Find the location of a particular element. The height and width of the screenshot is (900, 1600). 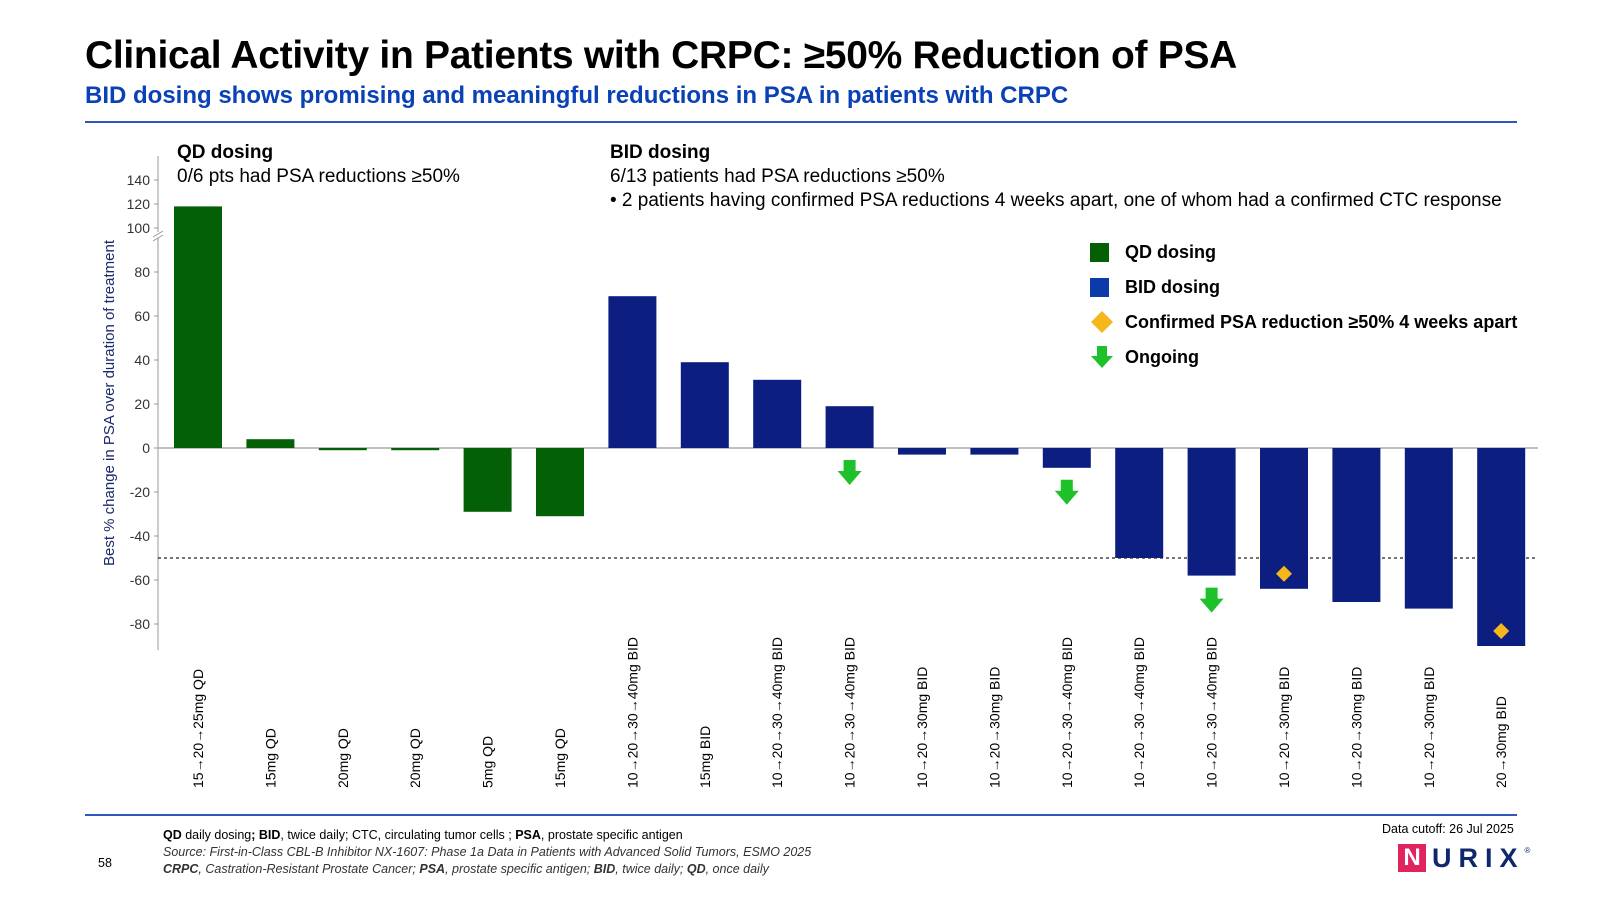

definitions-note-part: , prostate specific antigen; is located at coordinates (519, 869).